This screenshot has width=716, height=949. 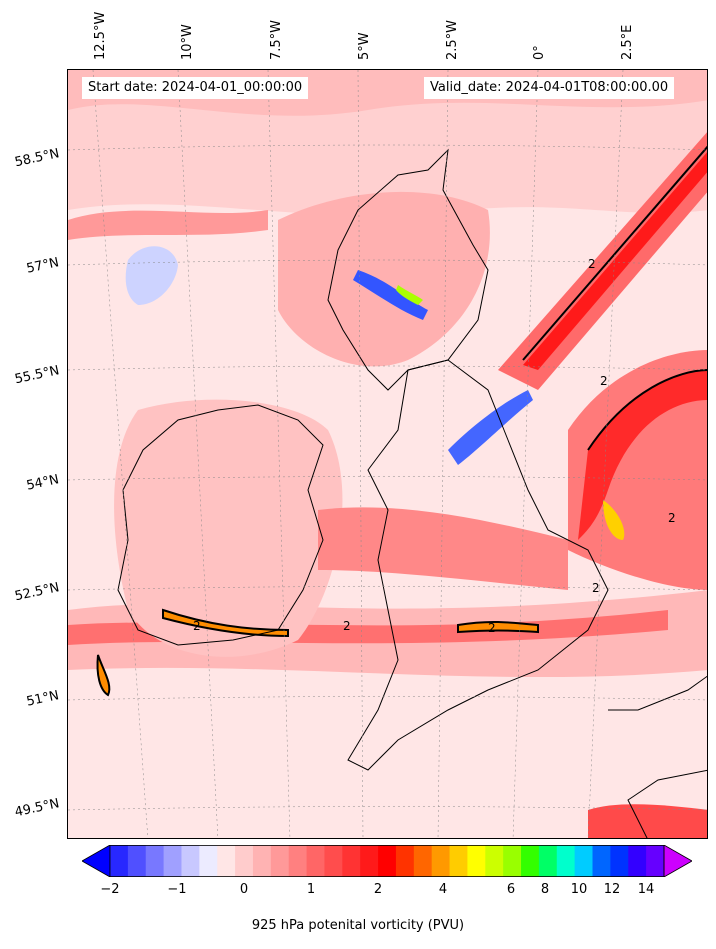 I want to click on pv-yellow-core, so click(x=614, y=520).